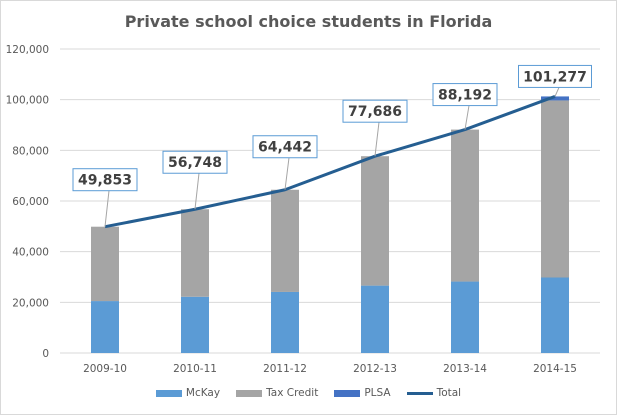  Describe the element at coordinates (465, 369) in the screenshot. I see `x-tick-label: 2013-14` at that location.